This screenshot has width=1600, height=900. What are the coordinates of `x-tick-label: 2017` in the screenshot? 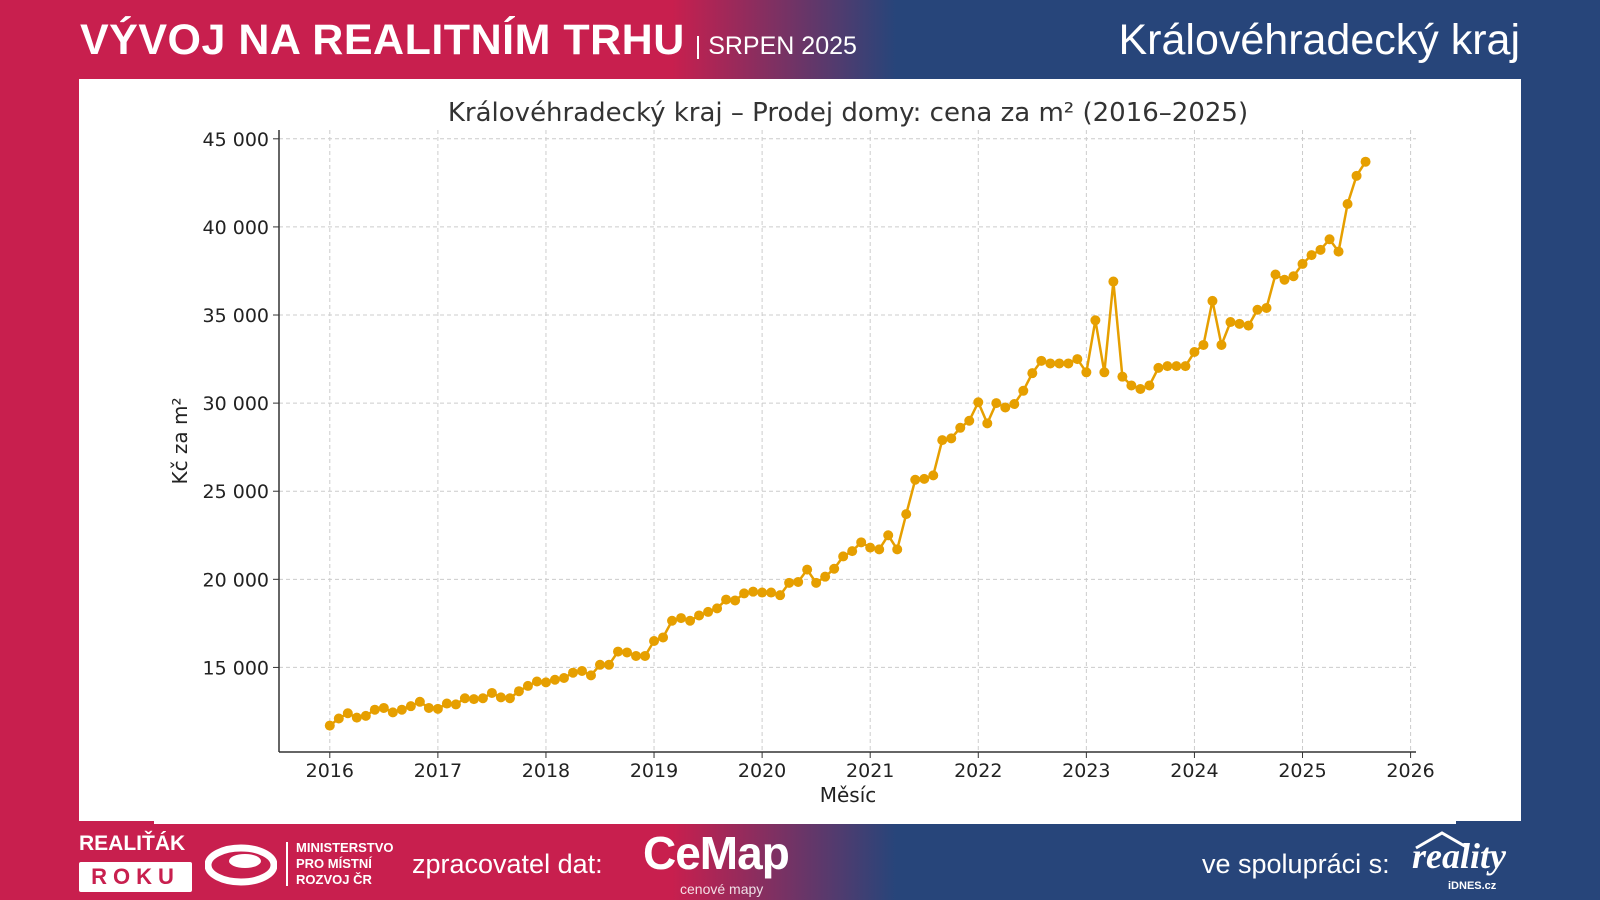 It's located at (438, 771).